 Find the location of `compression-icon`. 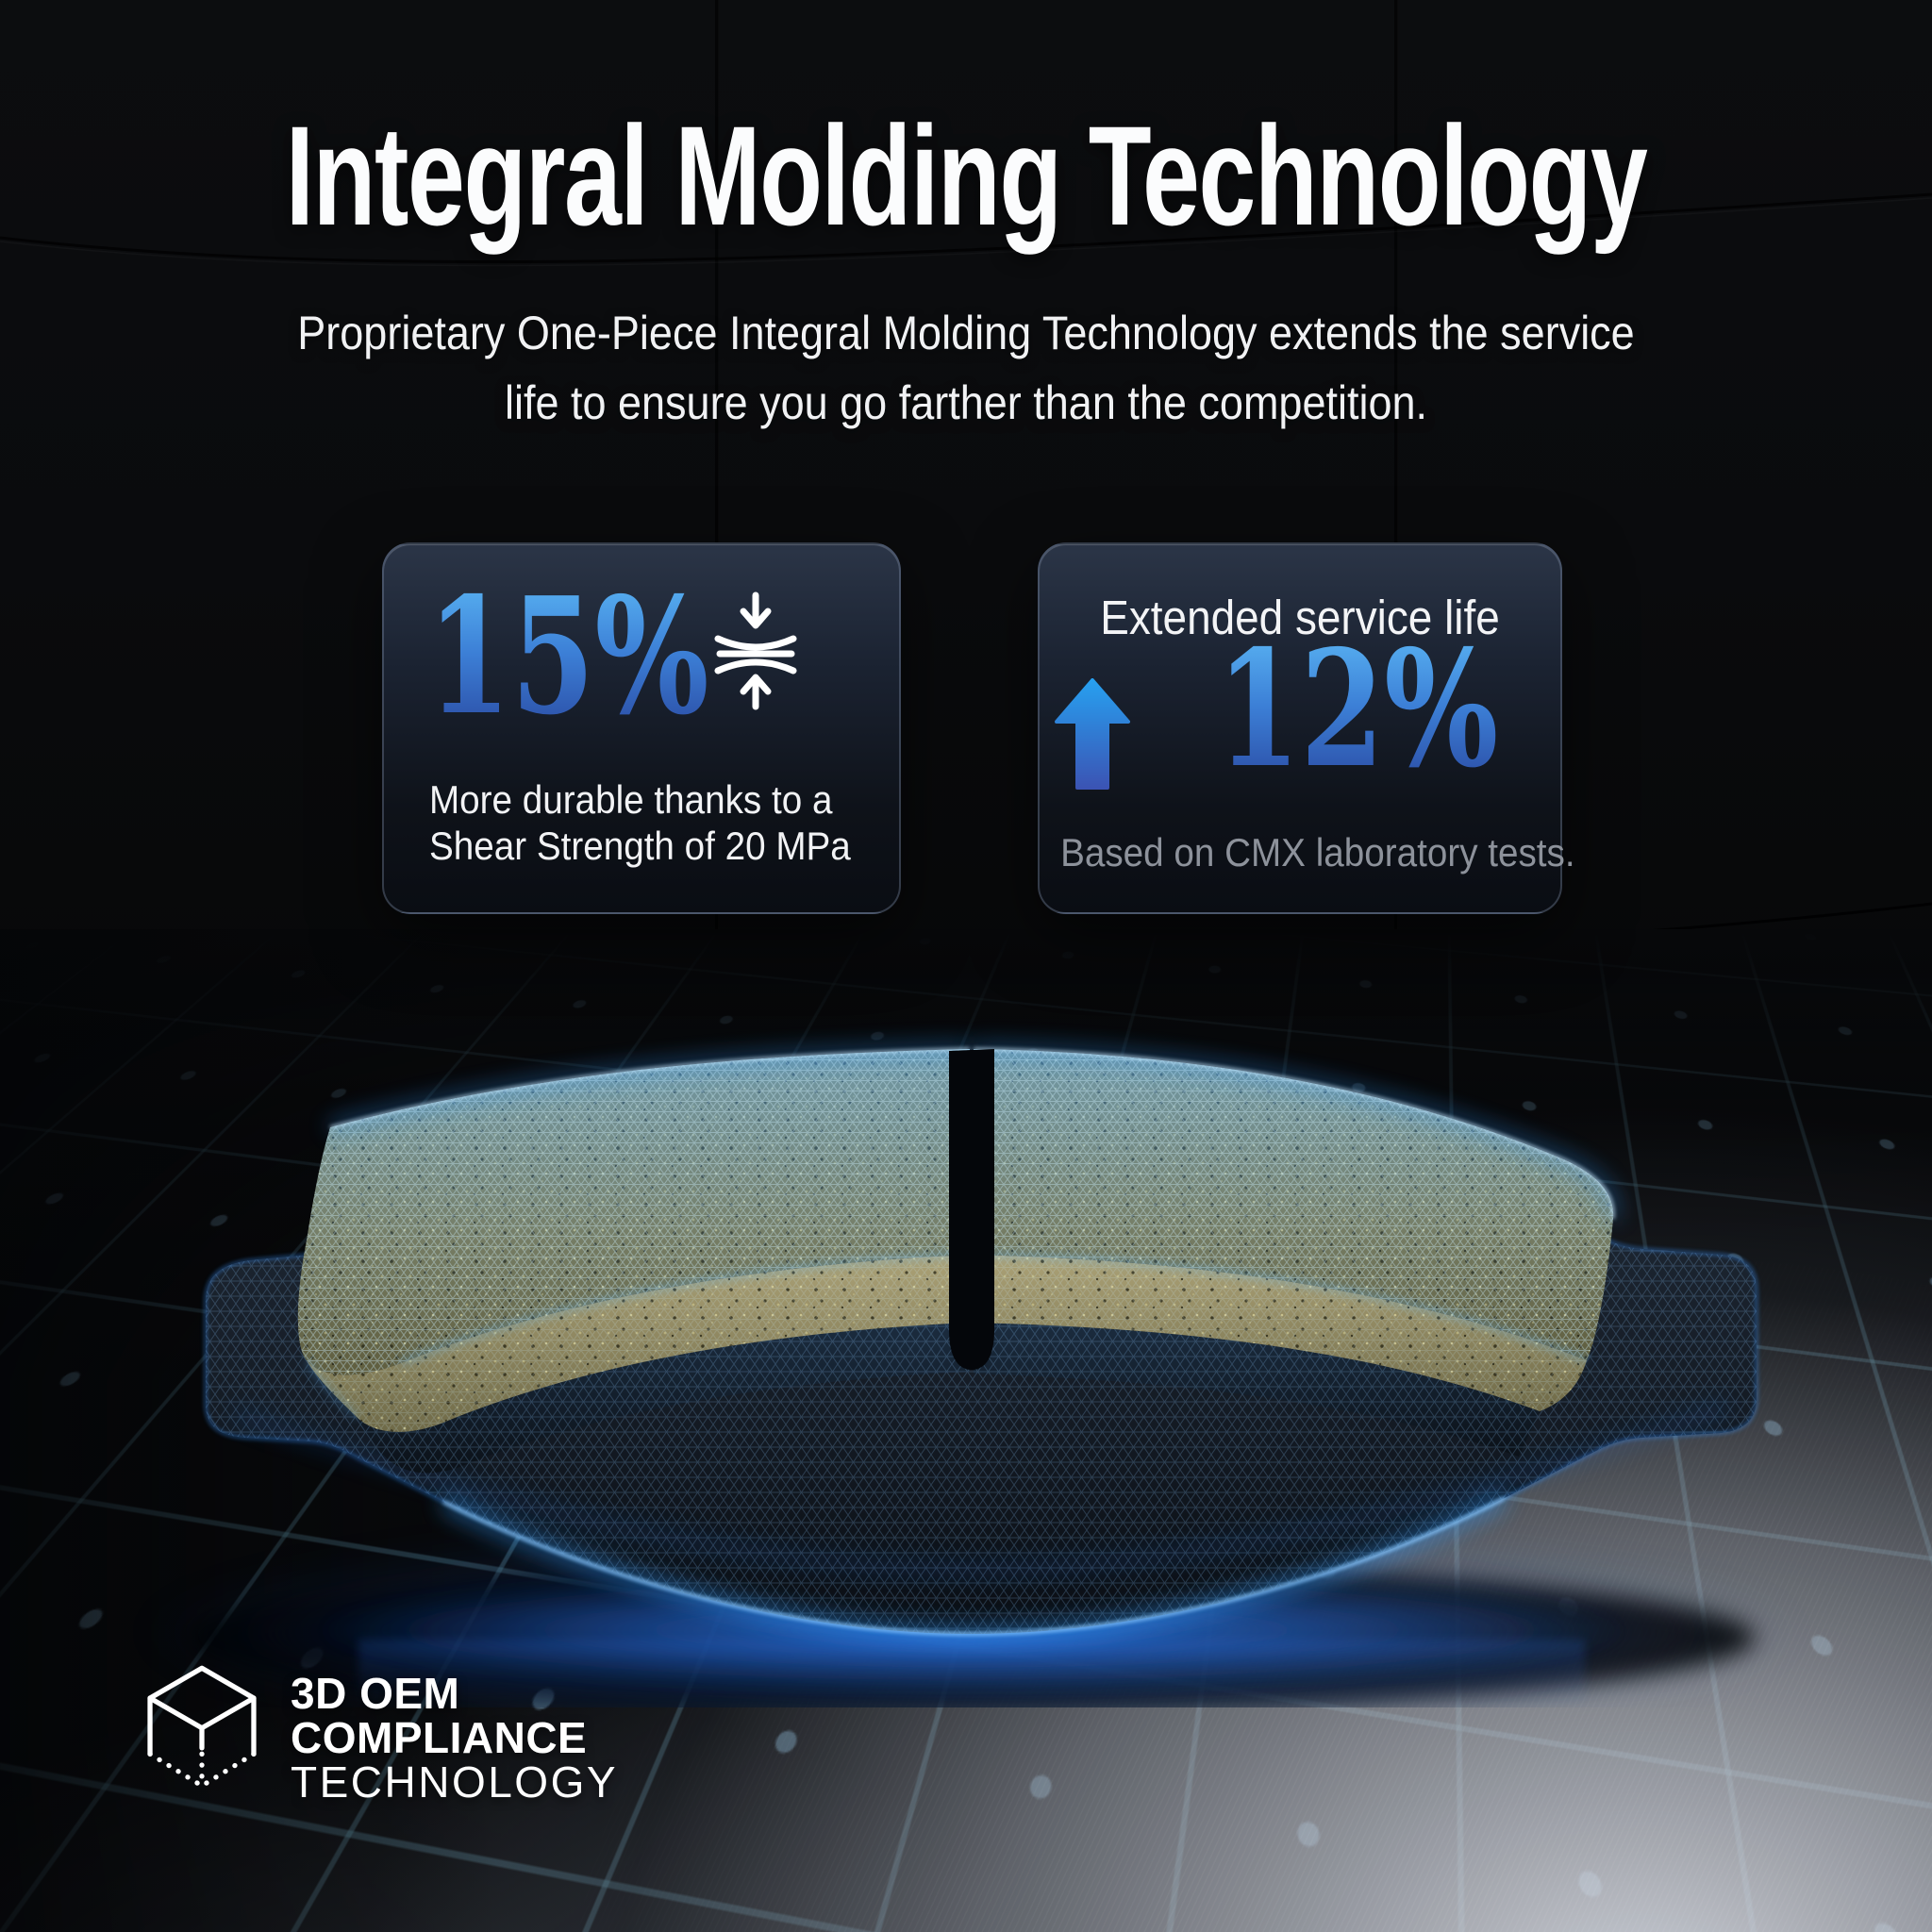

compression-icon is located at coordinates (756, 650).